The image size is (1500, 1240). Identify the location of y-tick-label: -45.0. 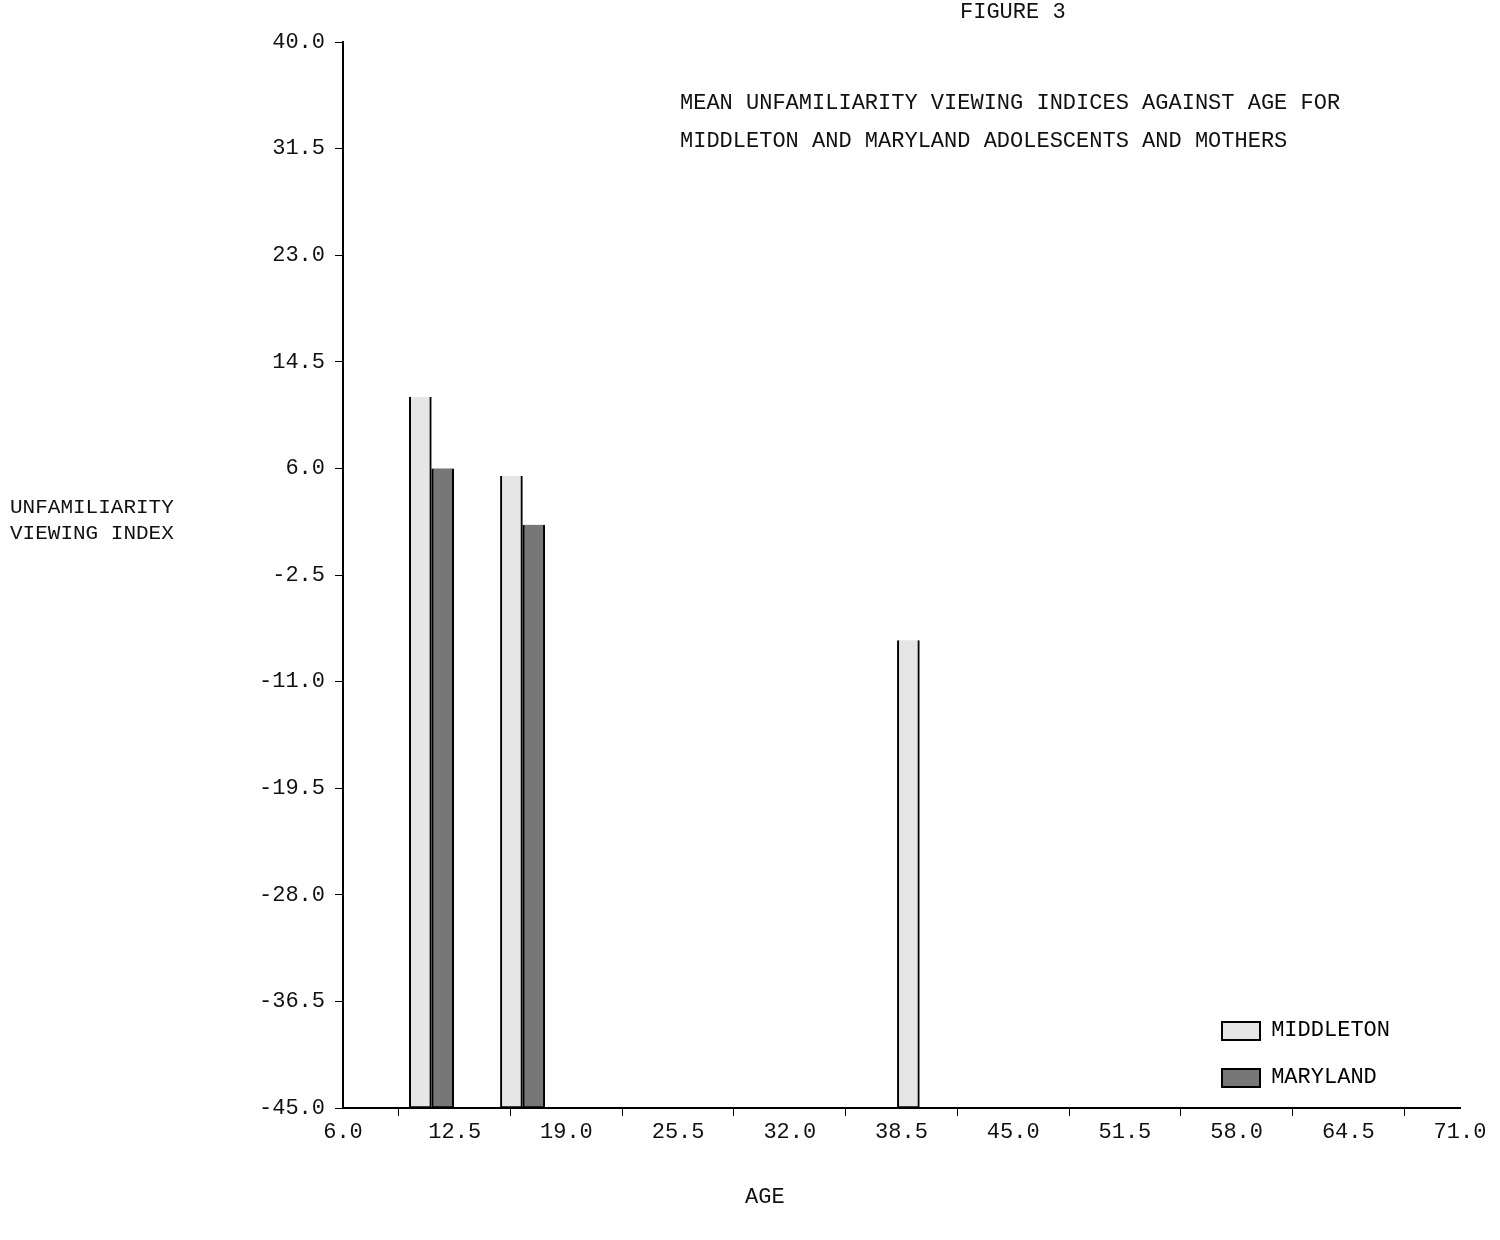
(291, 1108).